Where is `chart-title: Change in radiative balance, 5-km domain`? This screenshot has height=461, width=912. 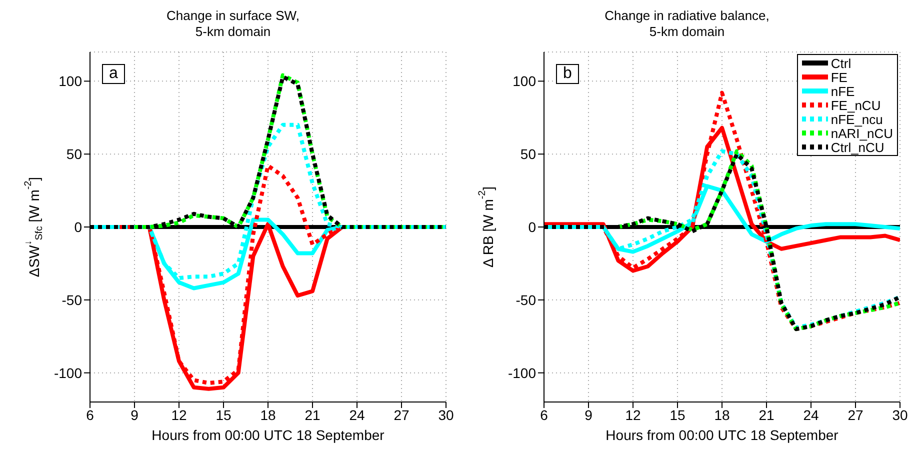
chart-title: Change in radiative balance, 5-km domain is located at coordinates (687, 24).